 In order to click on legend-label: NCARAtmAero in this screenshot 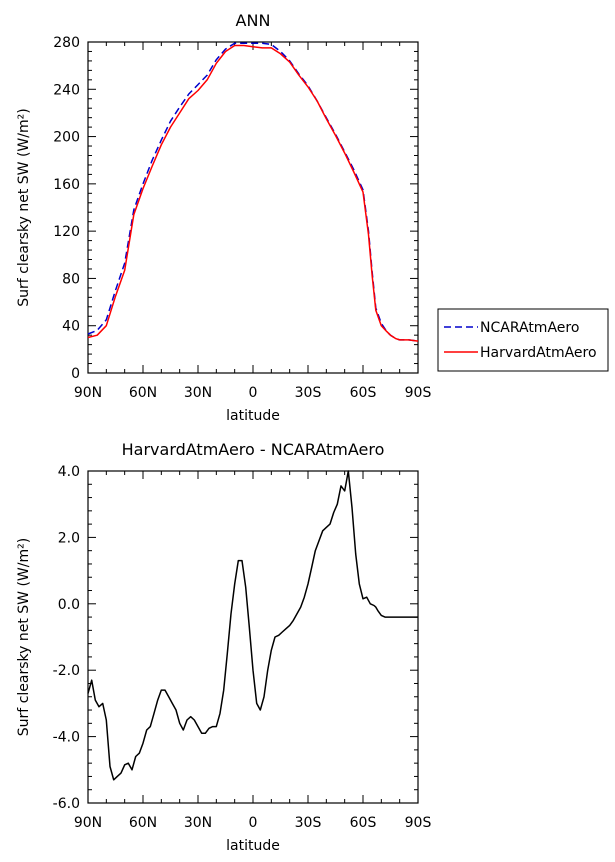, I will do `click(529, 328)`.